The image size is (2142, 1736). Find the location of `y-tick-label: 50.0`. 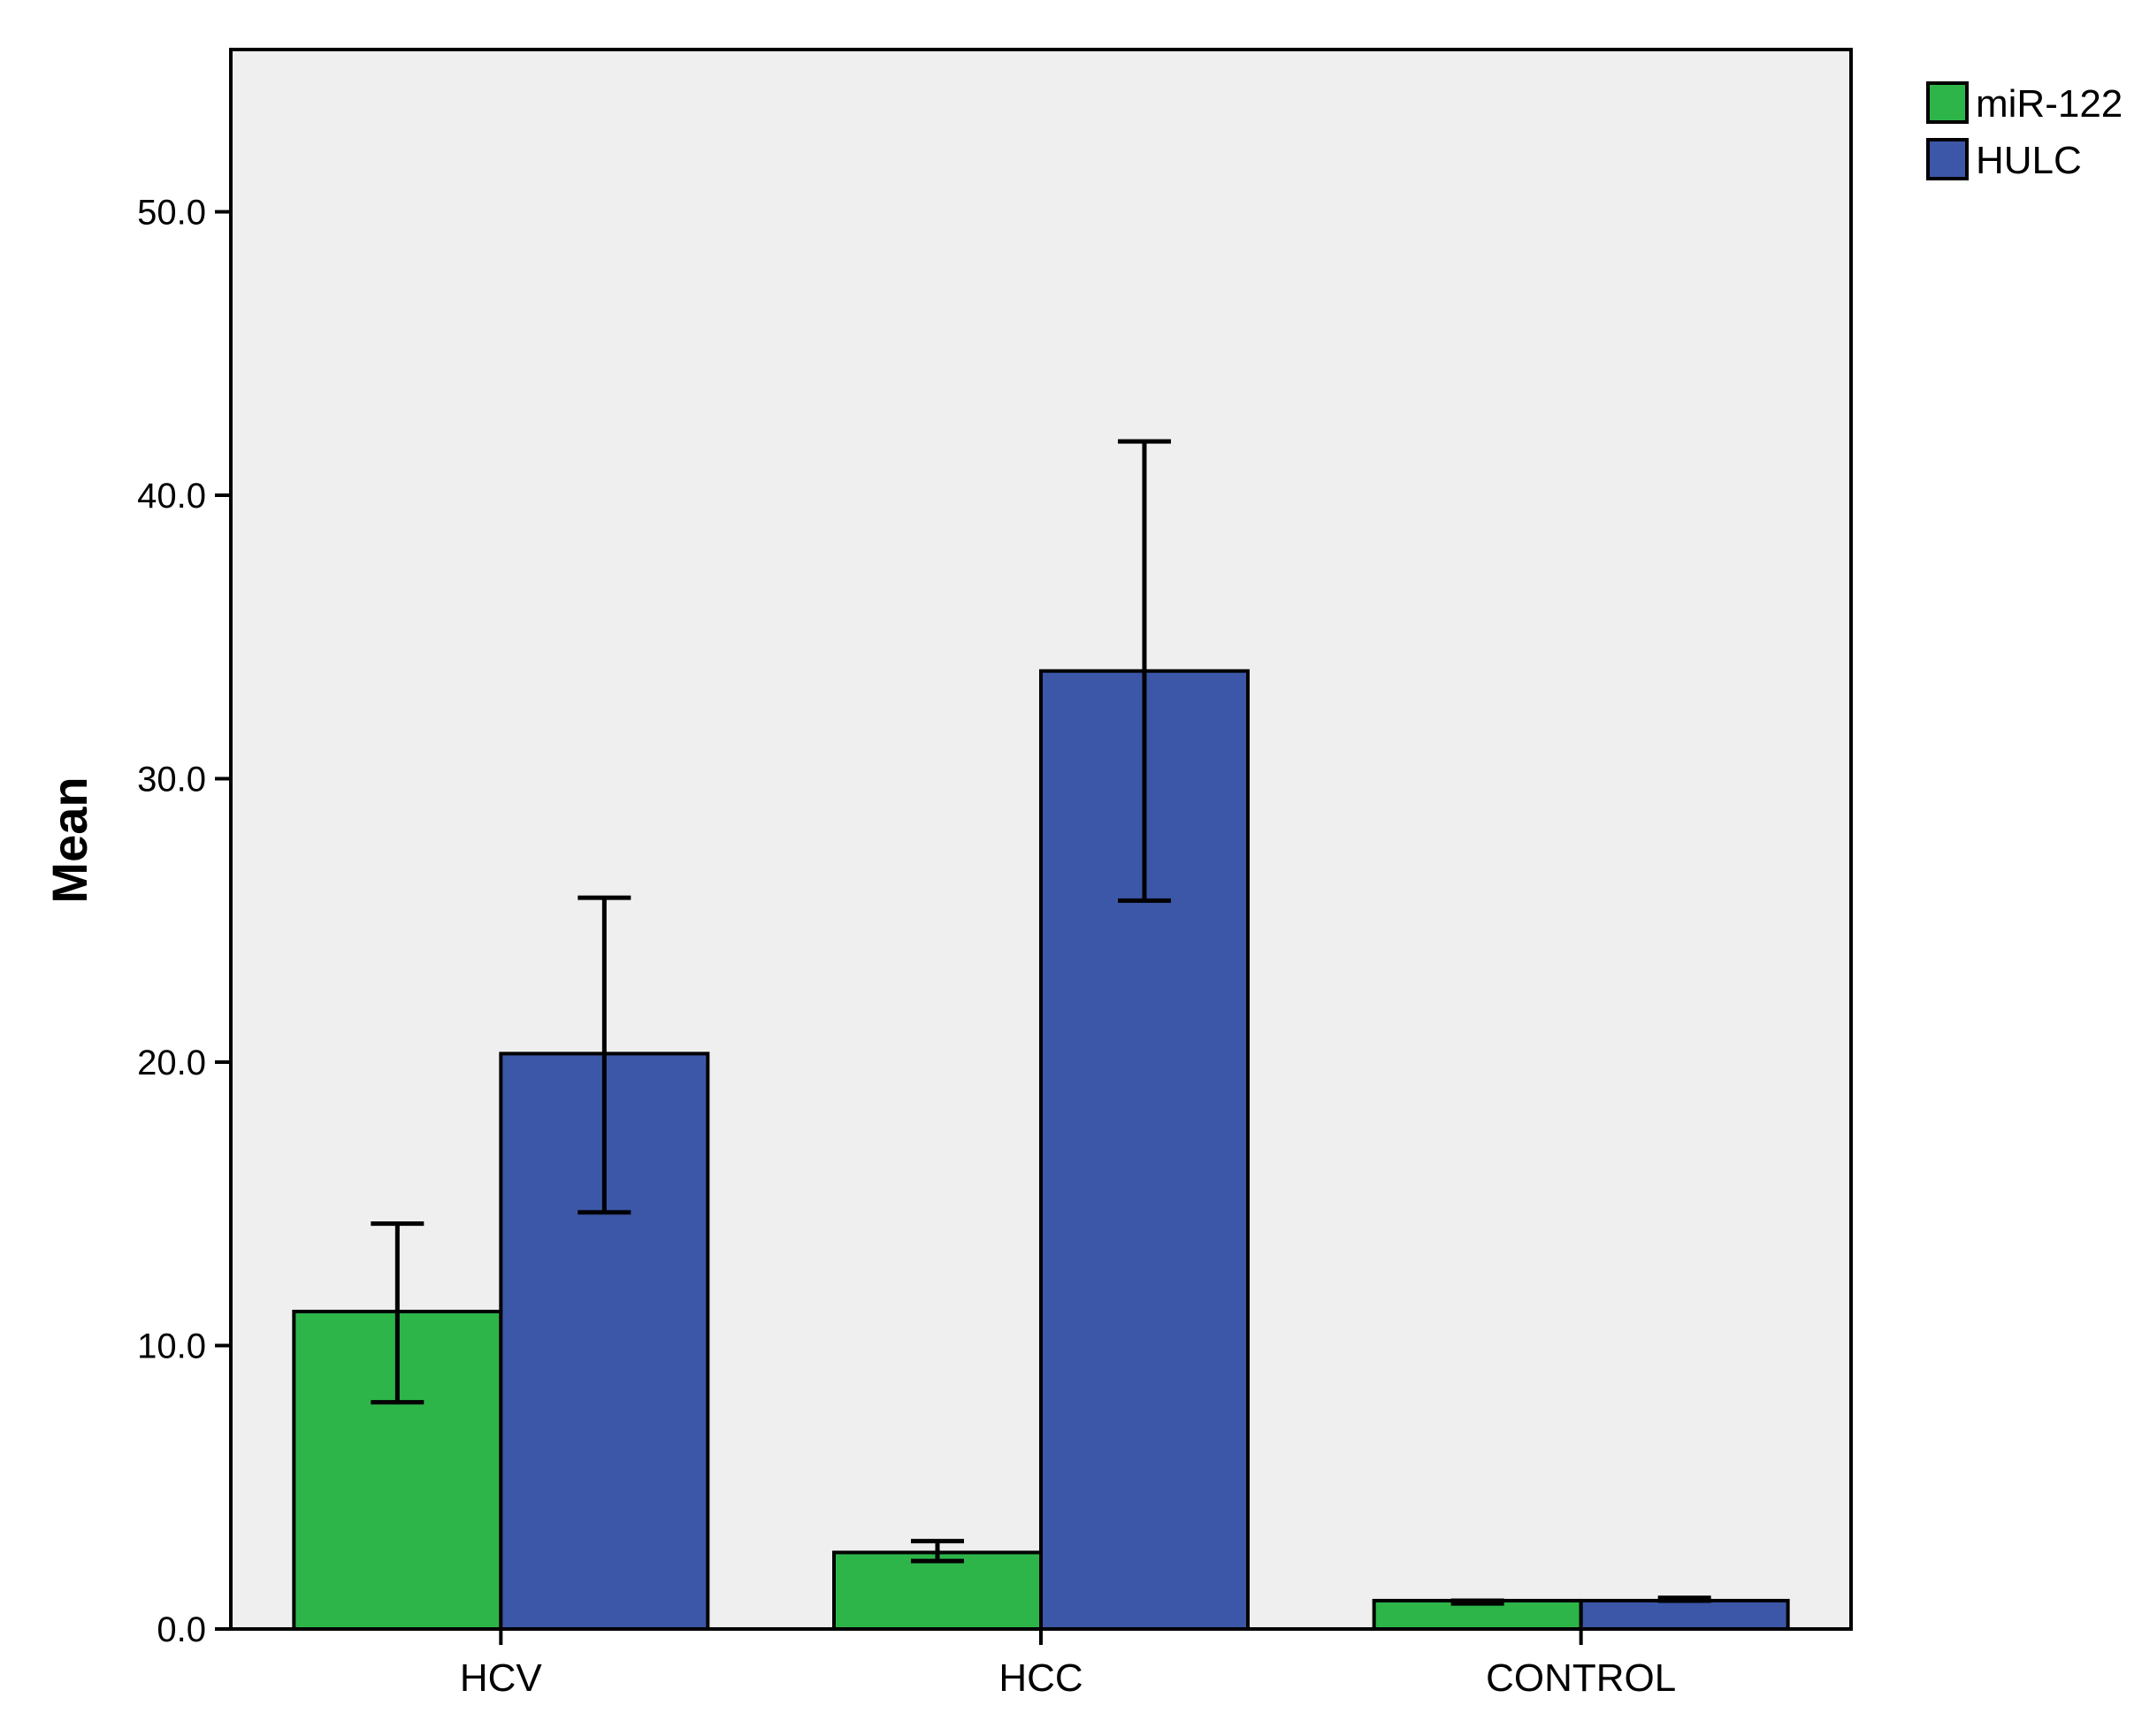

y-tick-label: 50.0 is located at coordinates (171, 213).